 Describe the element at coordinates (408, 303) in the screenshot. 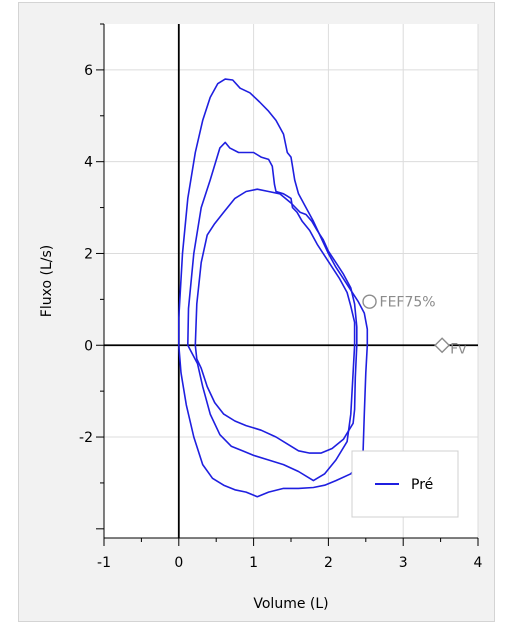

I see `fef75-label: FEF75%` at that location.